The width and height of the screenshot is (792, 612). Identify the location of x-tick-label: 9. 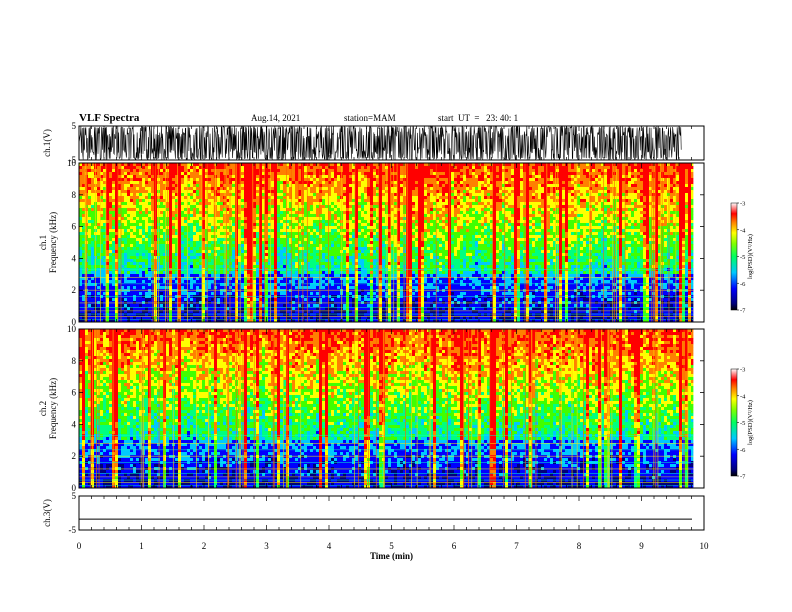
(641, 546).